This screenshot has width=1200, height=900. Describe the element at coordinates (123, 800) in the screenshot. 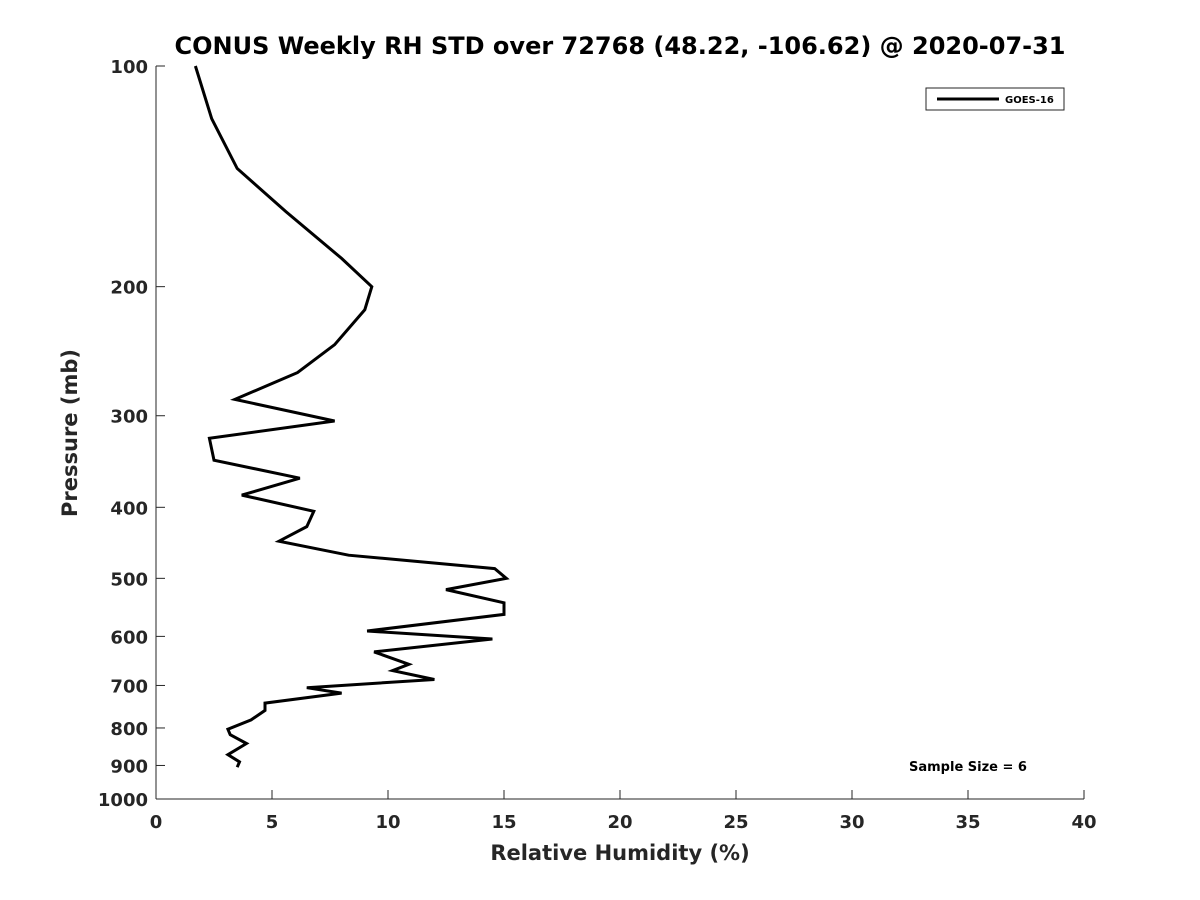

I see `y-tick-label: 1000` at that location.